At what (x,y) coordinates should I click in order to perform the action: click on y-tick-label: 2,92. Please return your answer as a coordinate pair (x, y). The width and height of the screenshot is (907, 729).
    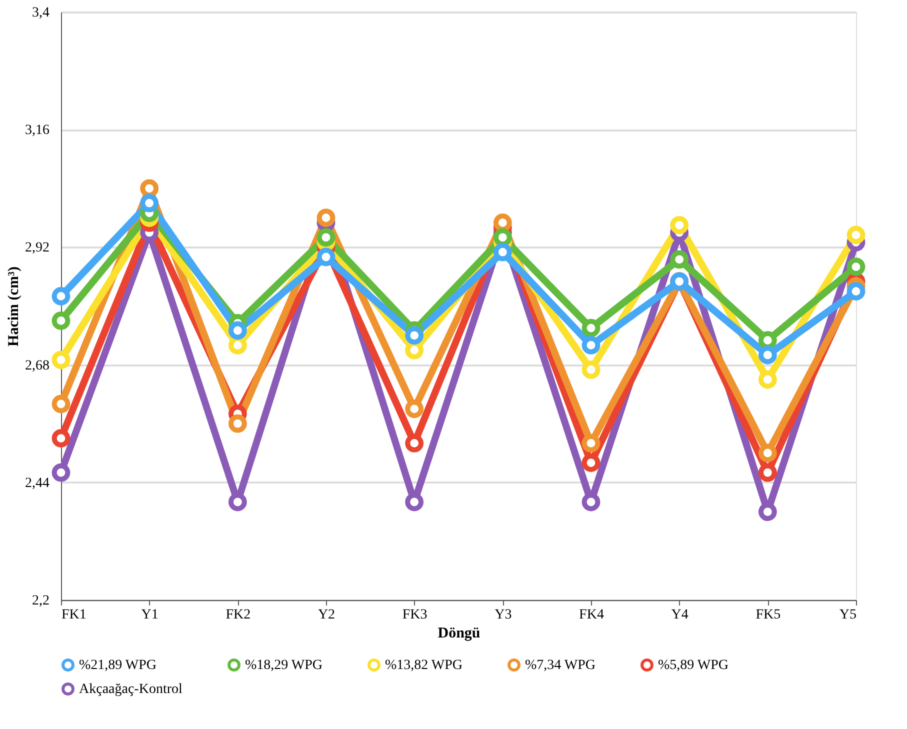
    Looking at the image, I should click on (37, 248).